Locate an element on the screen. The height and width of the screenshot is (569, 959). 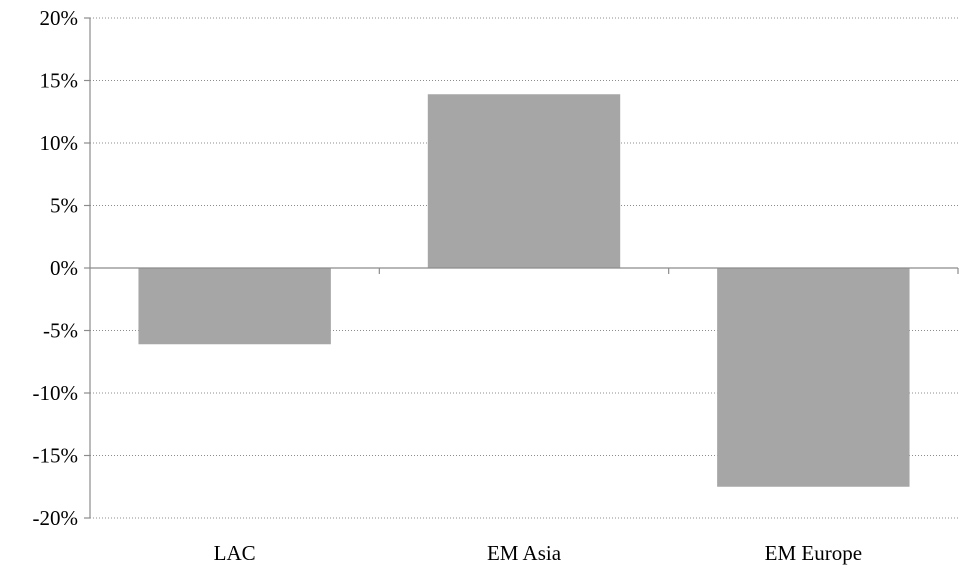
y-tick-label: -10% is located at coordinates (56, 393).